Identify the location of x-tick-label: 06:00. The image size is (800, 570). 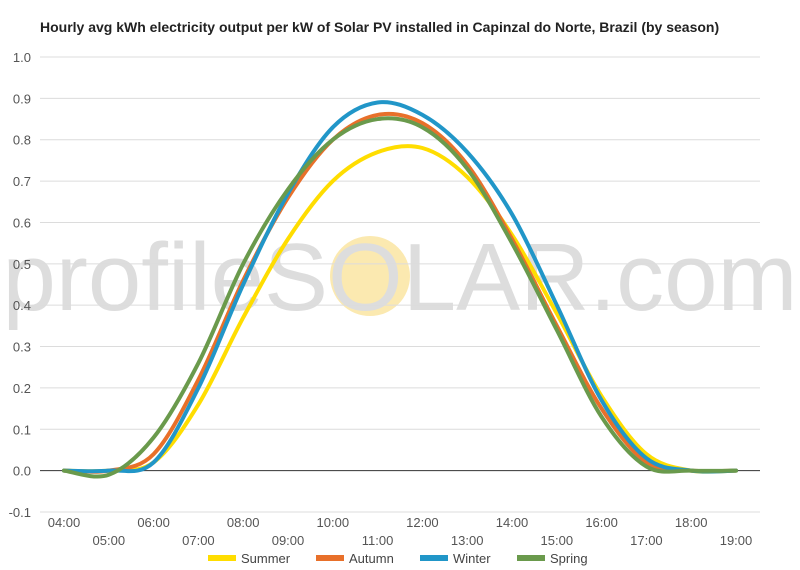
(153, 522).